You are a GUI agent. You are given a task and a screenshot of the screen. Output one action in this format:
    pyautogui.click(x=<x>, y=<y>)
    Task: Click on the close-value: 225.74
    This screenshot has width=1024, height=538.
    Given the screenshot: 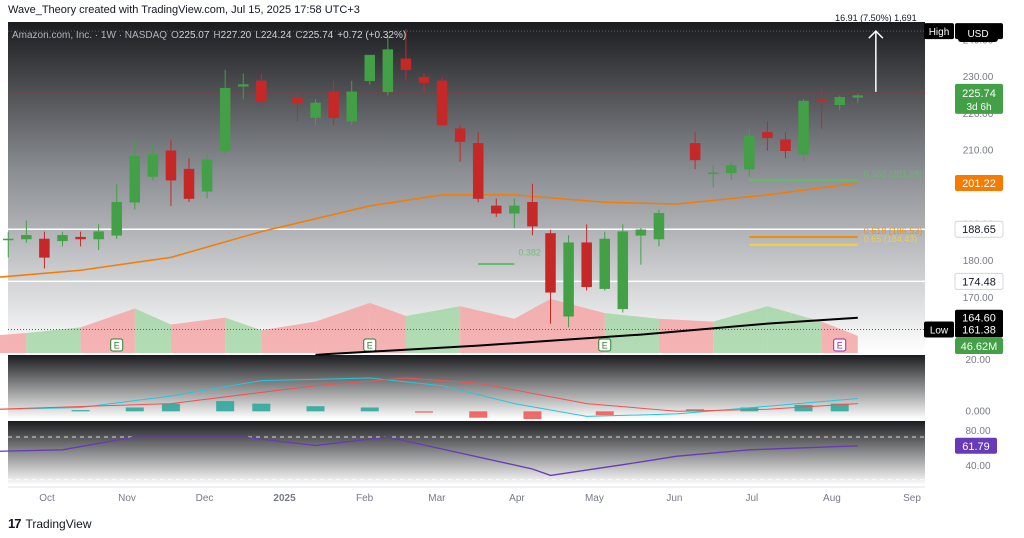 What is the action you would take?
    pyautogui.click(x=318, y=35)
    